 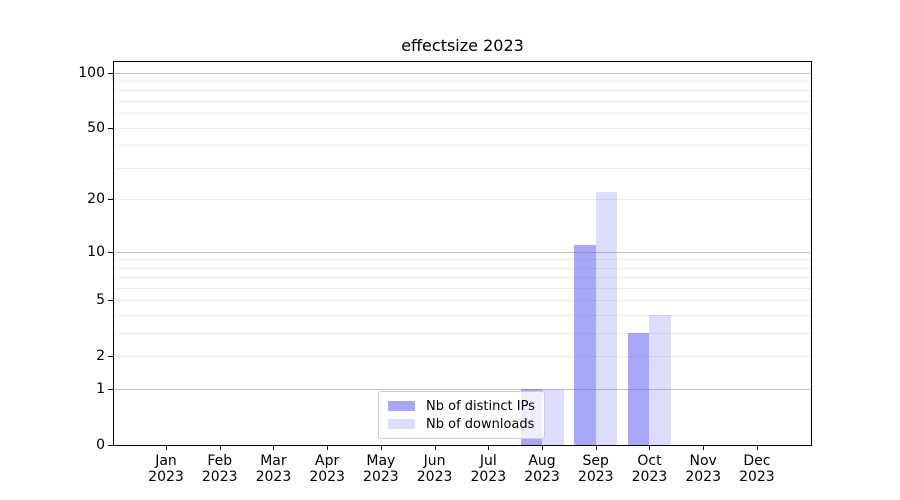 I want to click on x-axis-tick-label: Feb 2023, so click(x=219, y=469).